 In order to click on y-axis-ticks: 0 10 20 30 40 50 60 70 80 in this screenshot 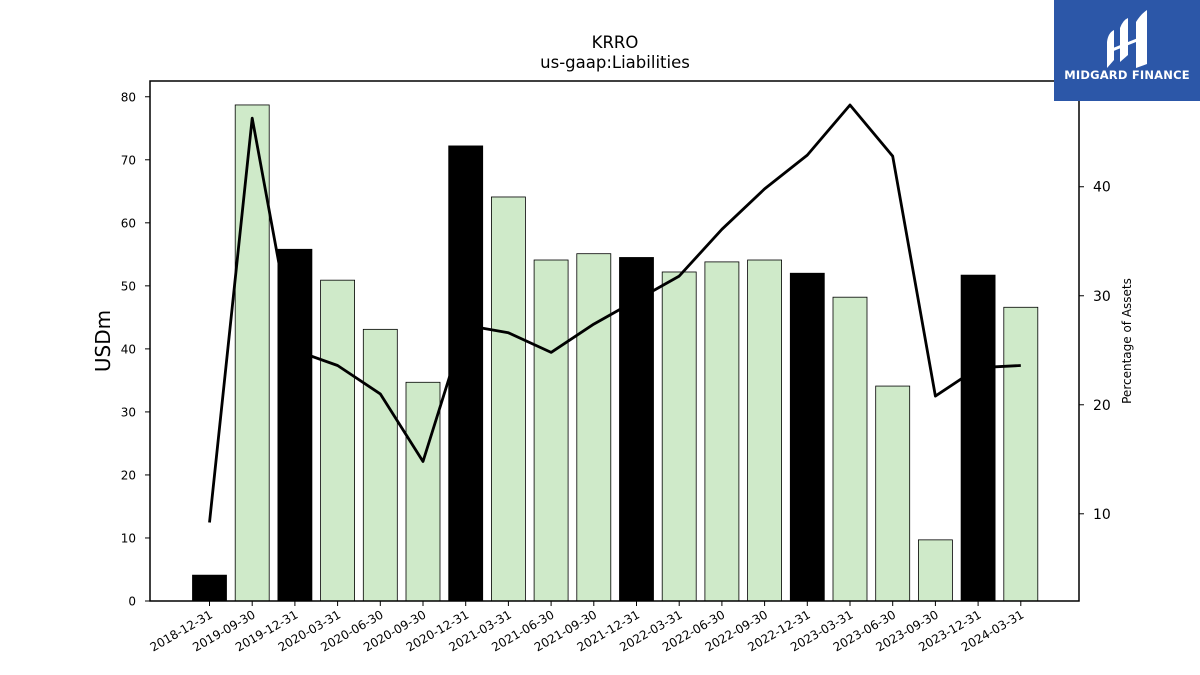, I will do `click(135, 349)`.